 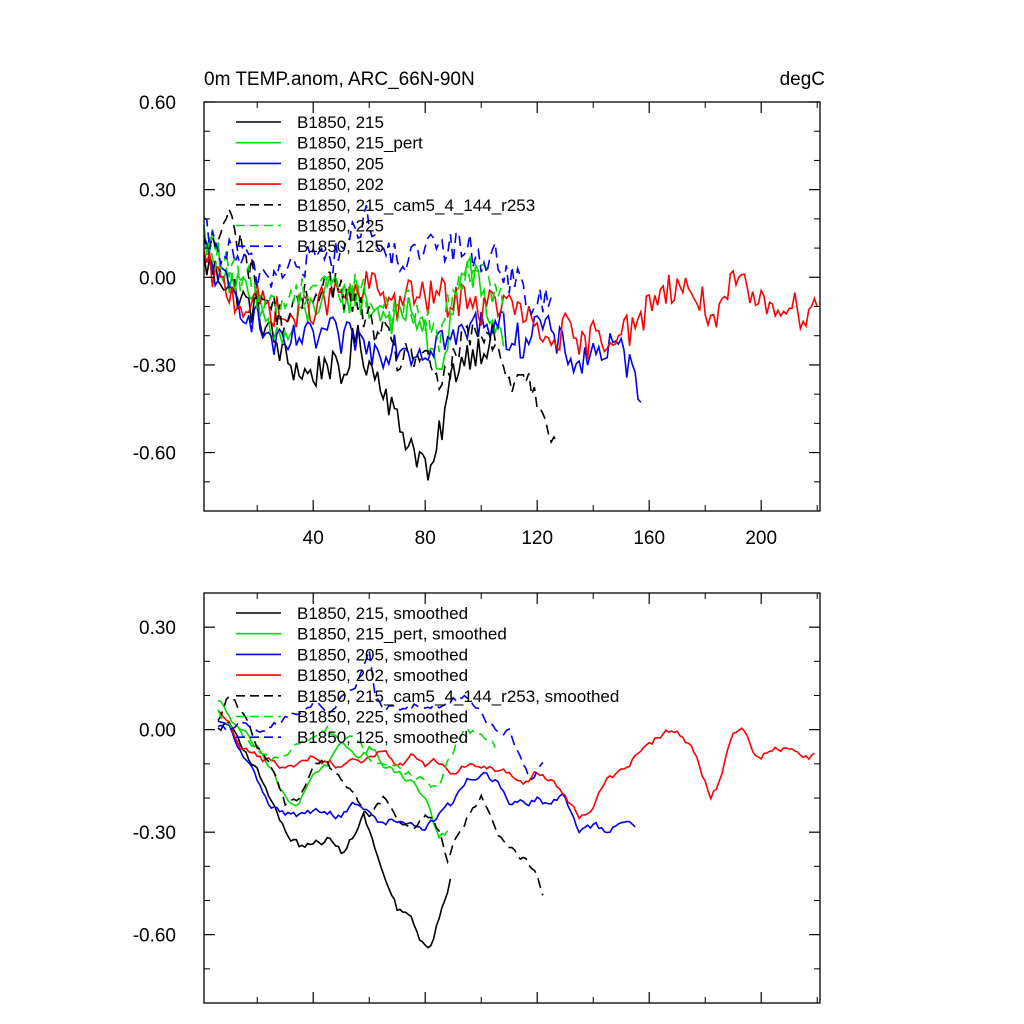 I want to click on legend-label: B1850, 215, so click(x=340, y=122).